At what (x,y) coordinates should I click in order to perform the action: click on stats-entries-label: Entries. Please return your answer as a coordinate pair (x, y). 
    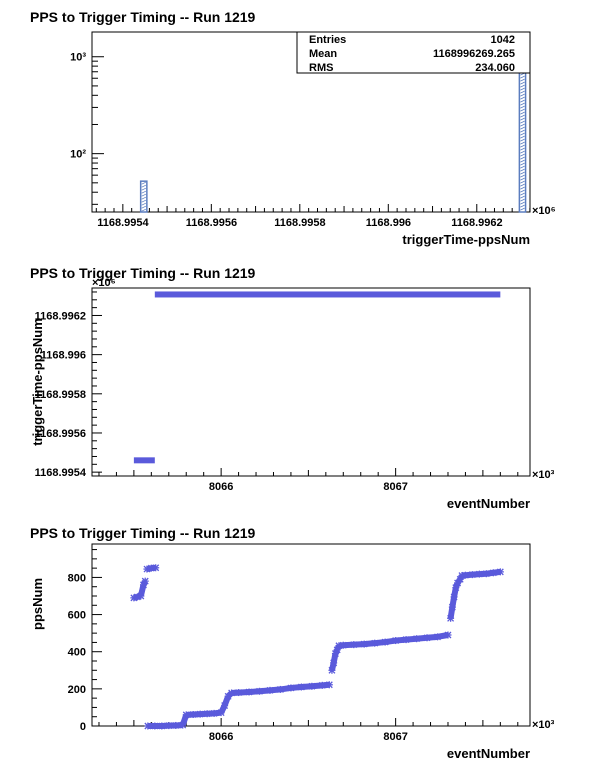
    Looking at the image, I should click on (327, 40).